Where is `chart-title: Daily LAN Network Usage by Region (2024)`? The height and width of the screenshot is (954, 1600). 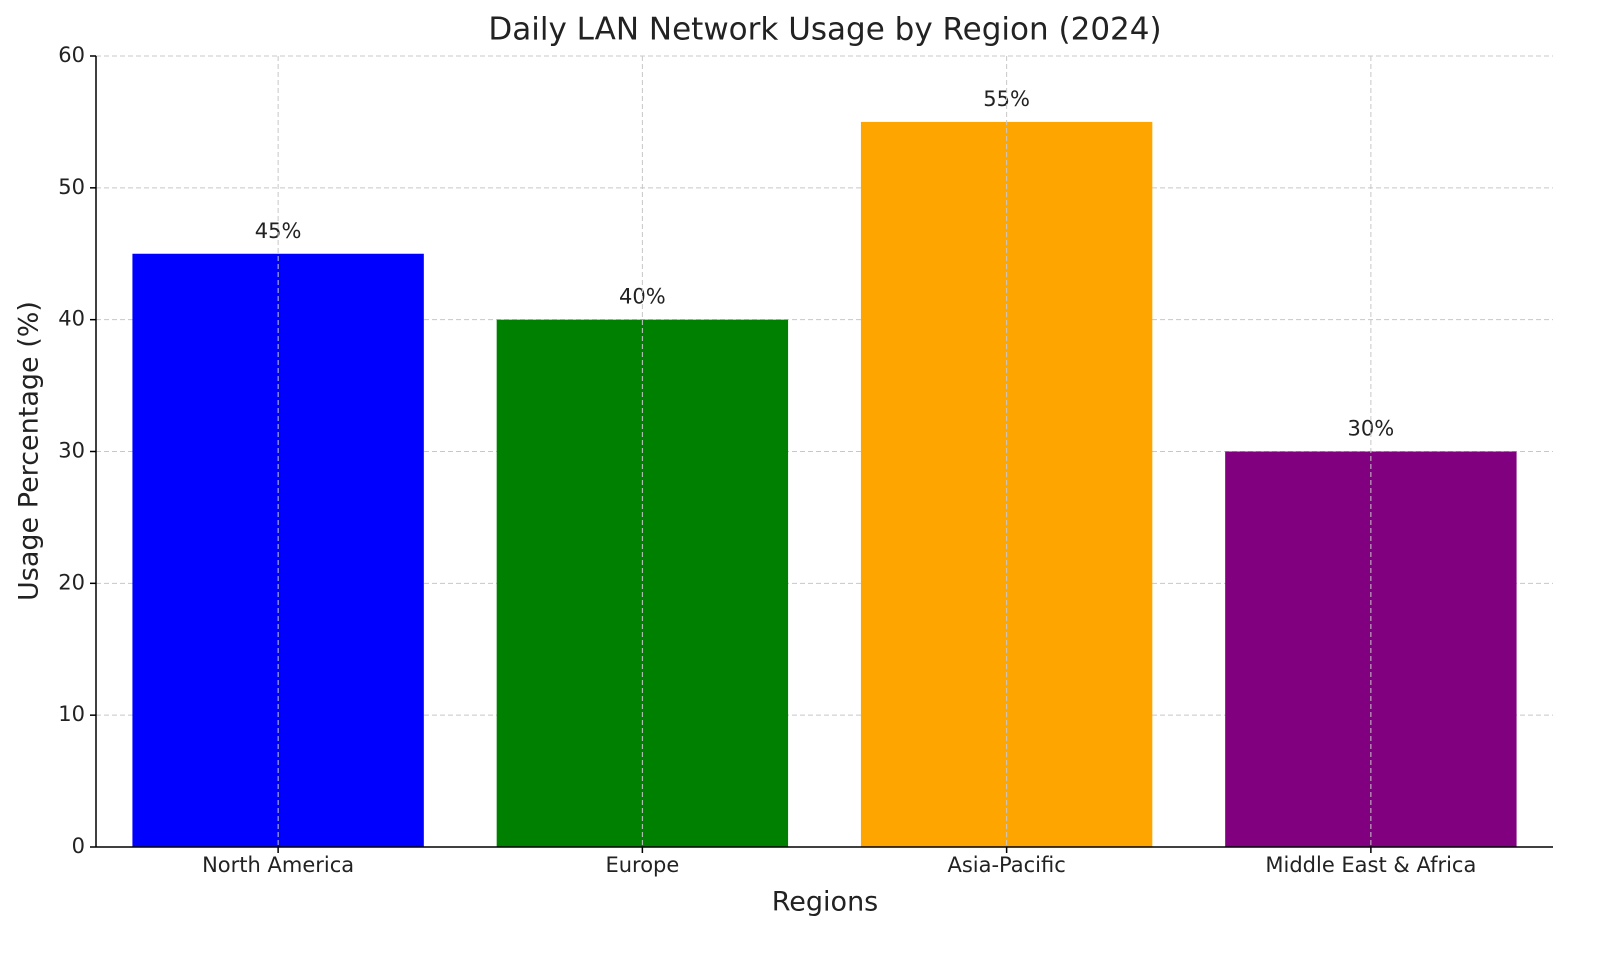
chart-title: Daily LAN Network Usage by Region (2024) is located at coordinates (824, 30).